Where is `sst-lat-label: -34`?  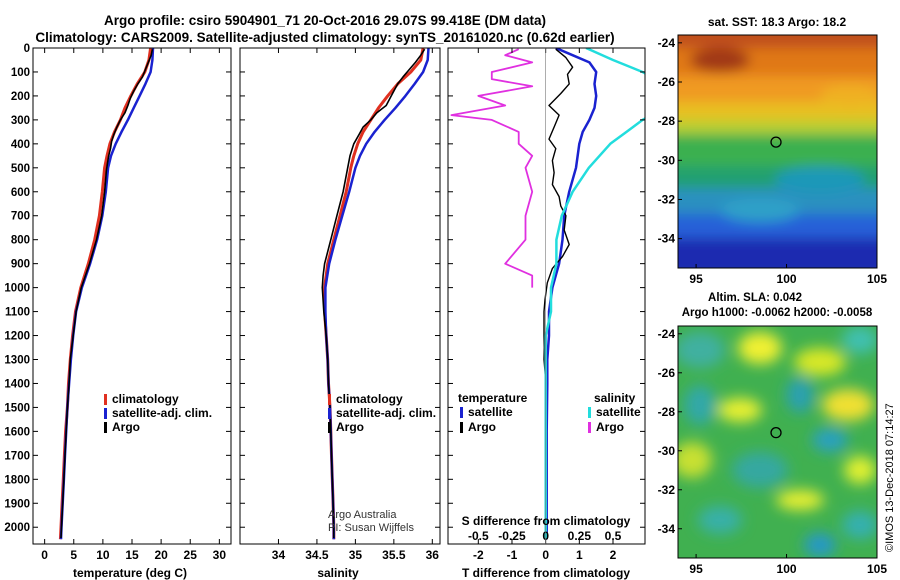 sst-lat-label: -34 is located at coordinates (667, 239).